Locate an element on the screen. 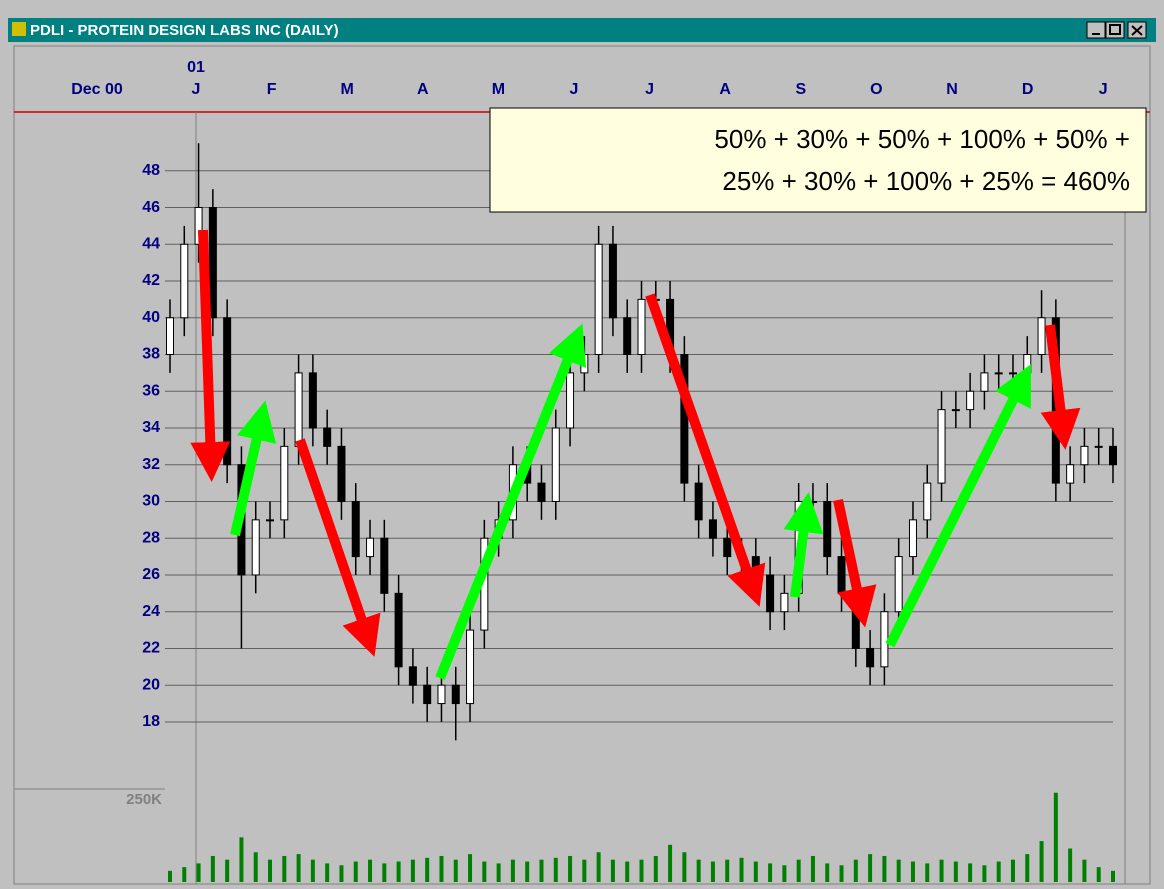 The height and width of the screenshot is (889, 1164). month-label: S is located at coordinates (800, 89).